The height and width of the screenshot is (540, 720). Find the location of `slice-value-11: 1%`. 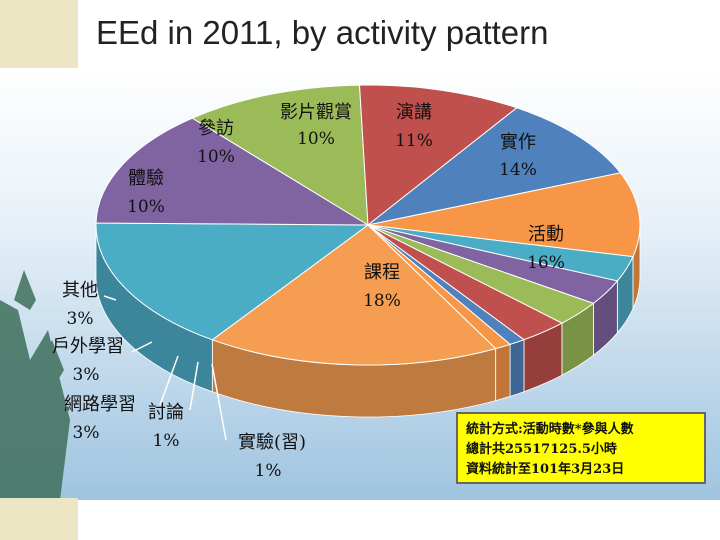

slice-value-11: 1% is located at coordinates (166, 441).